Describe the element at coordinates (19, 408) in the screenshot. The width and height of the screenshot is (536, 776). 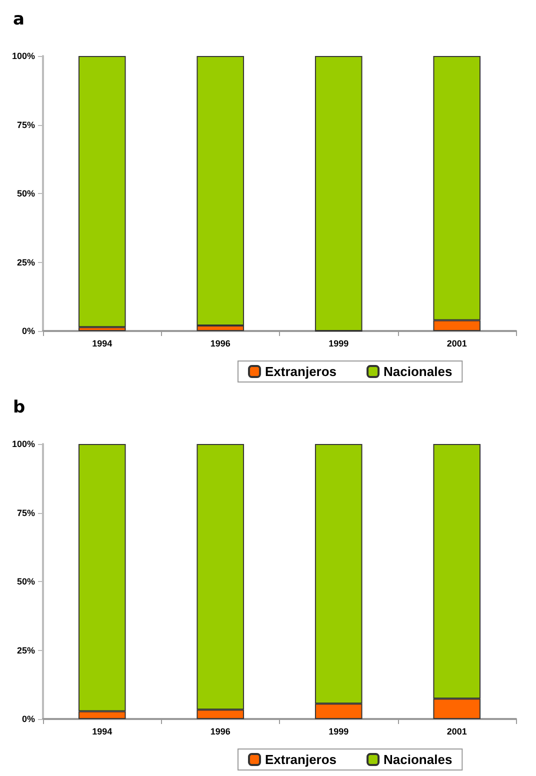
I see `chart-title: b` at that location.